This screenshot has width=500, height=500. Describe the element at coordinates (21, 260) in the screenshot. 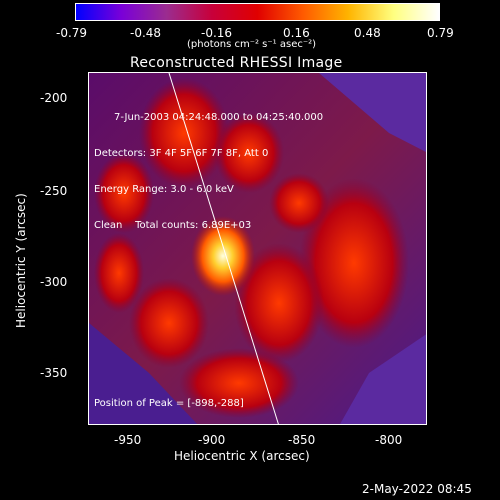

I see `y-axis-title: Heliocentric Y (arcsec)` at that location.